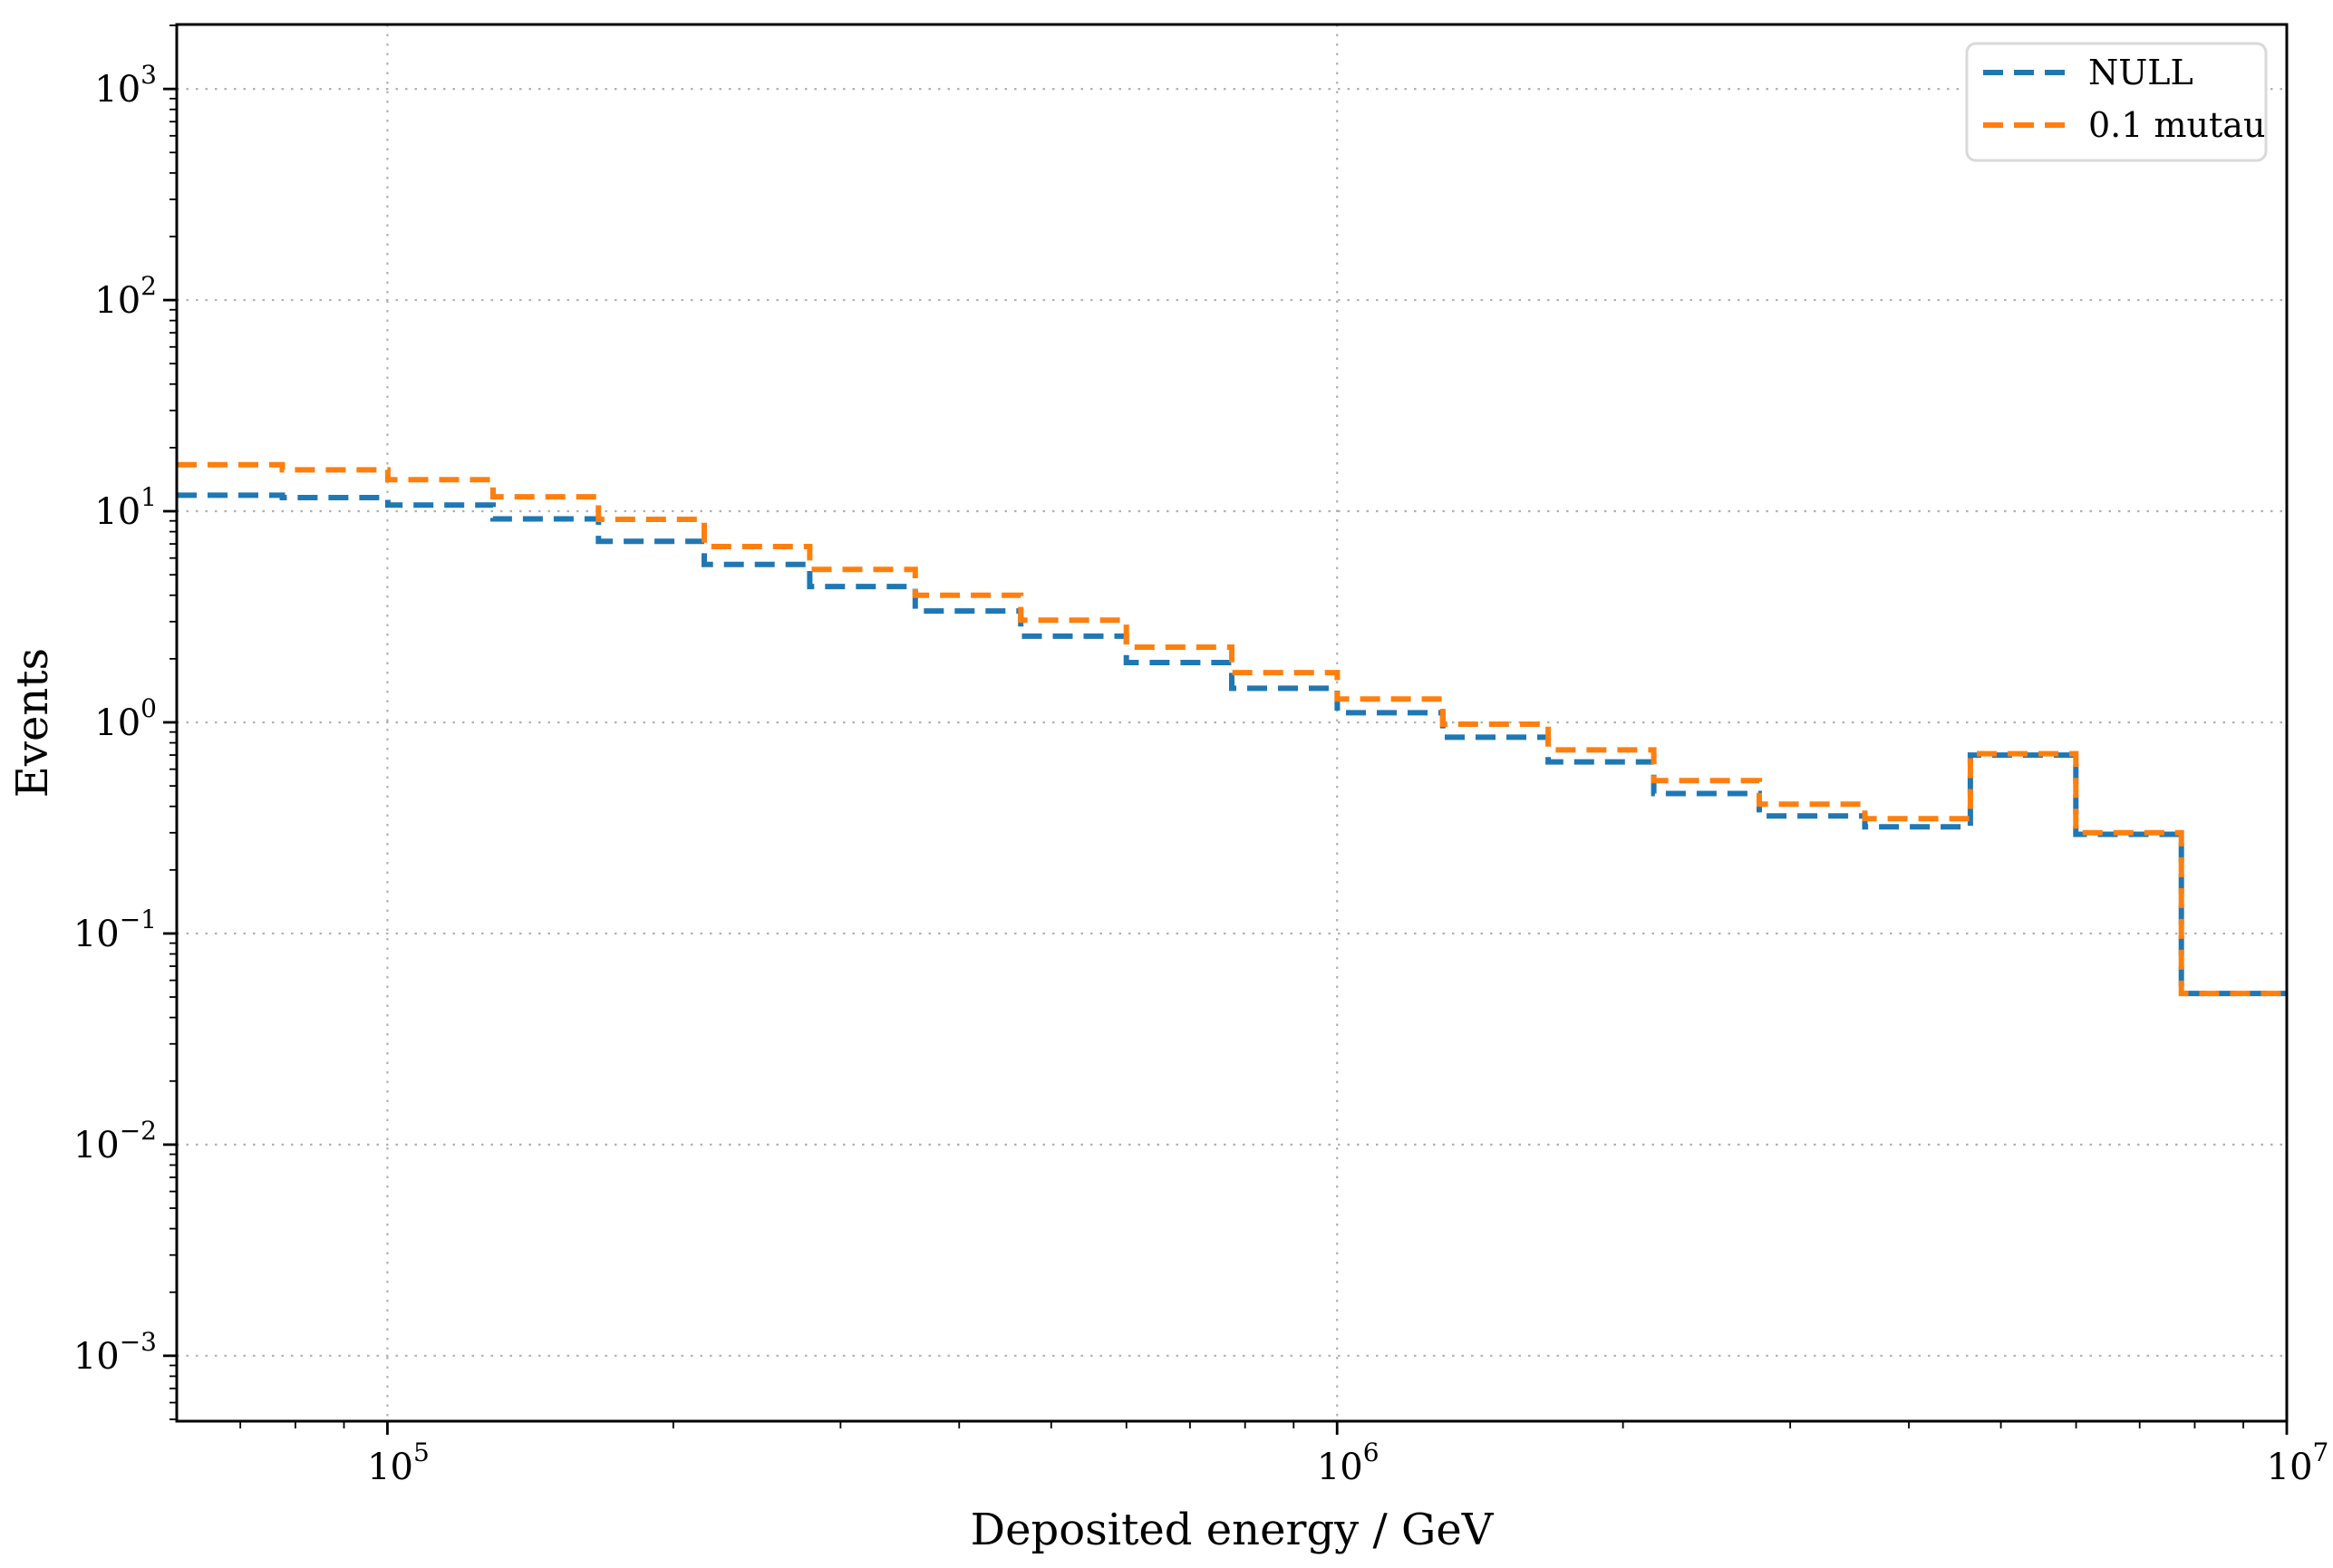 This screenshot has height=1568, width=2333. I want to click on legend: NULL 0.1 mutau, so click(2116, 102).